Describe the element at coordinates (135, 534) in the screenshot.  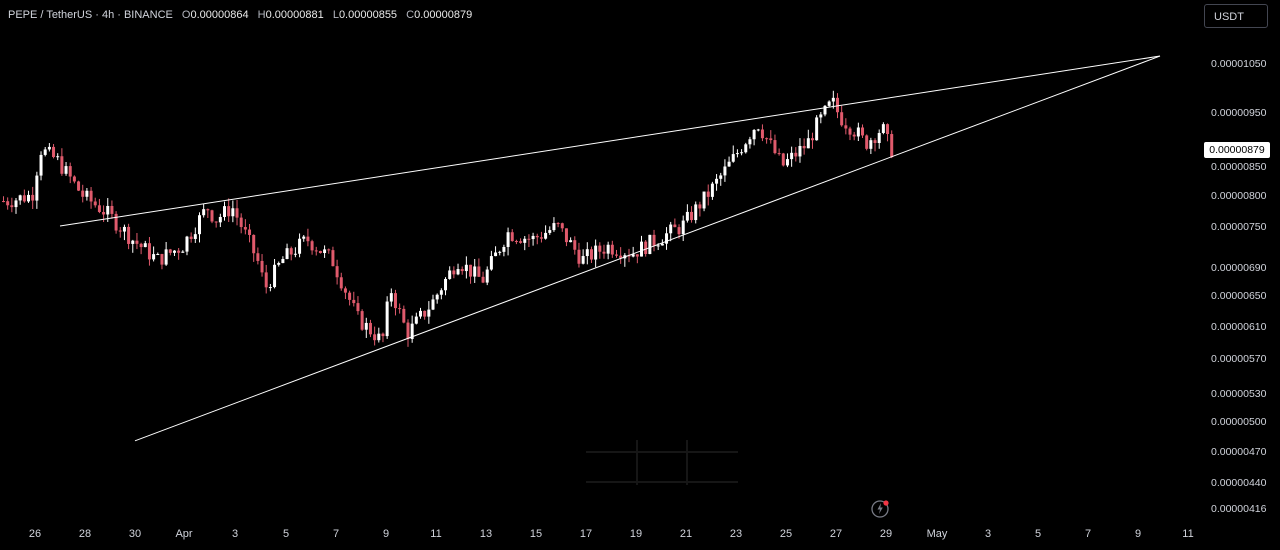
I see `time-tick-label: 30` at that location.